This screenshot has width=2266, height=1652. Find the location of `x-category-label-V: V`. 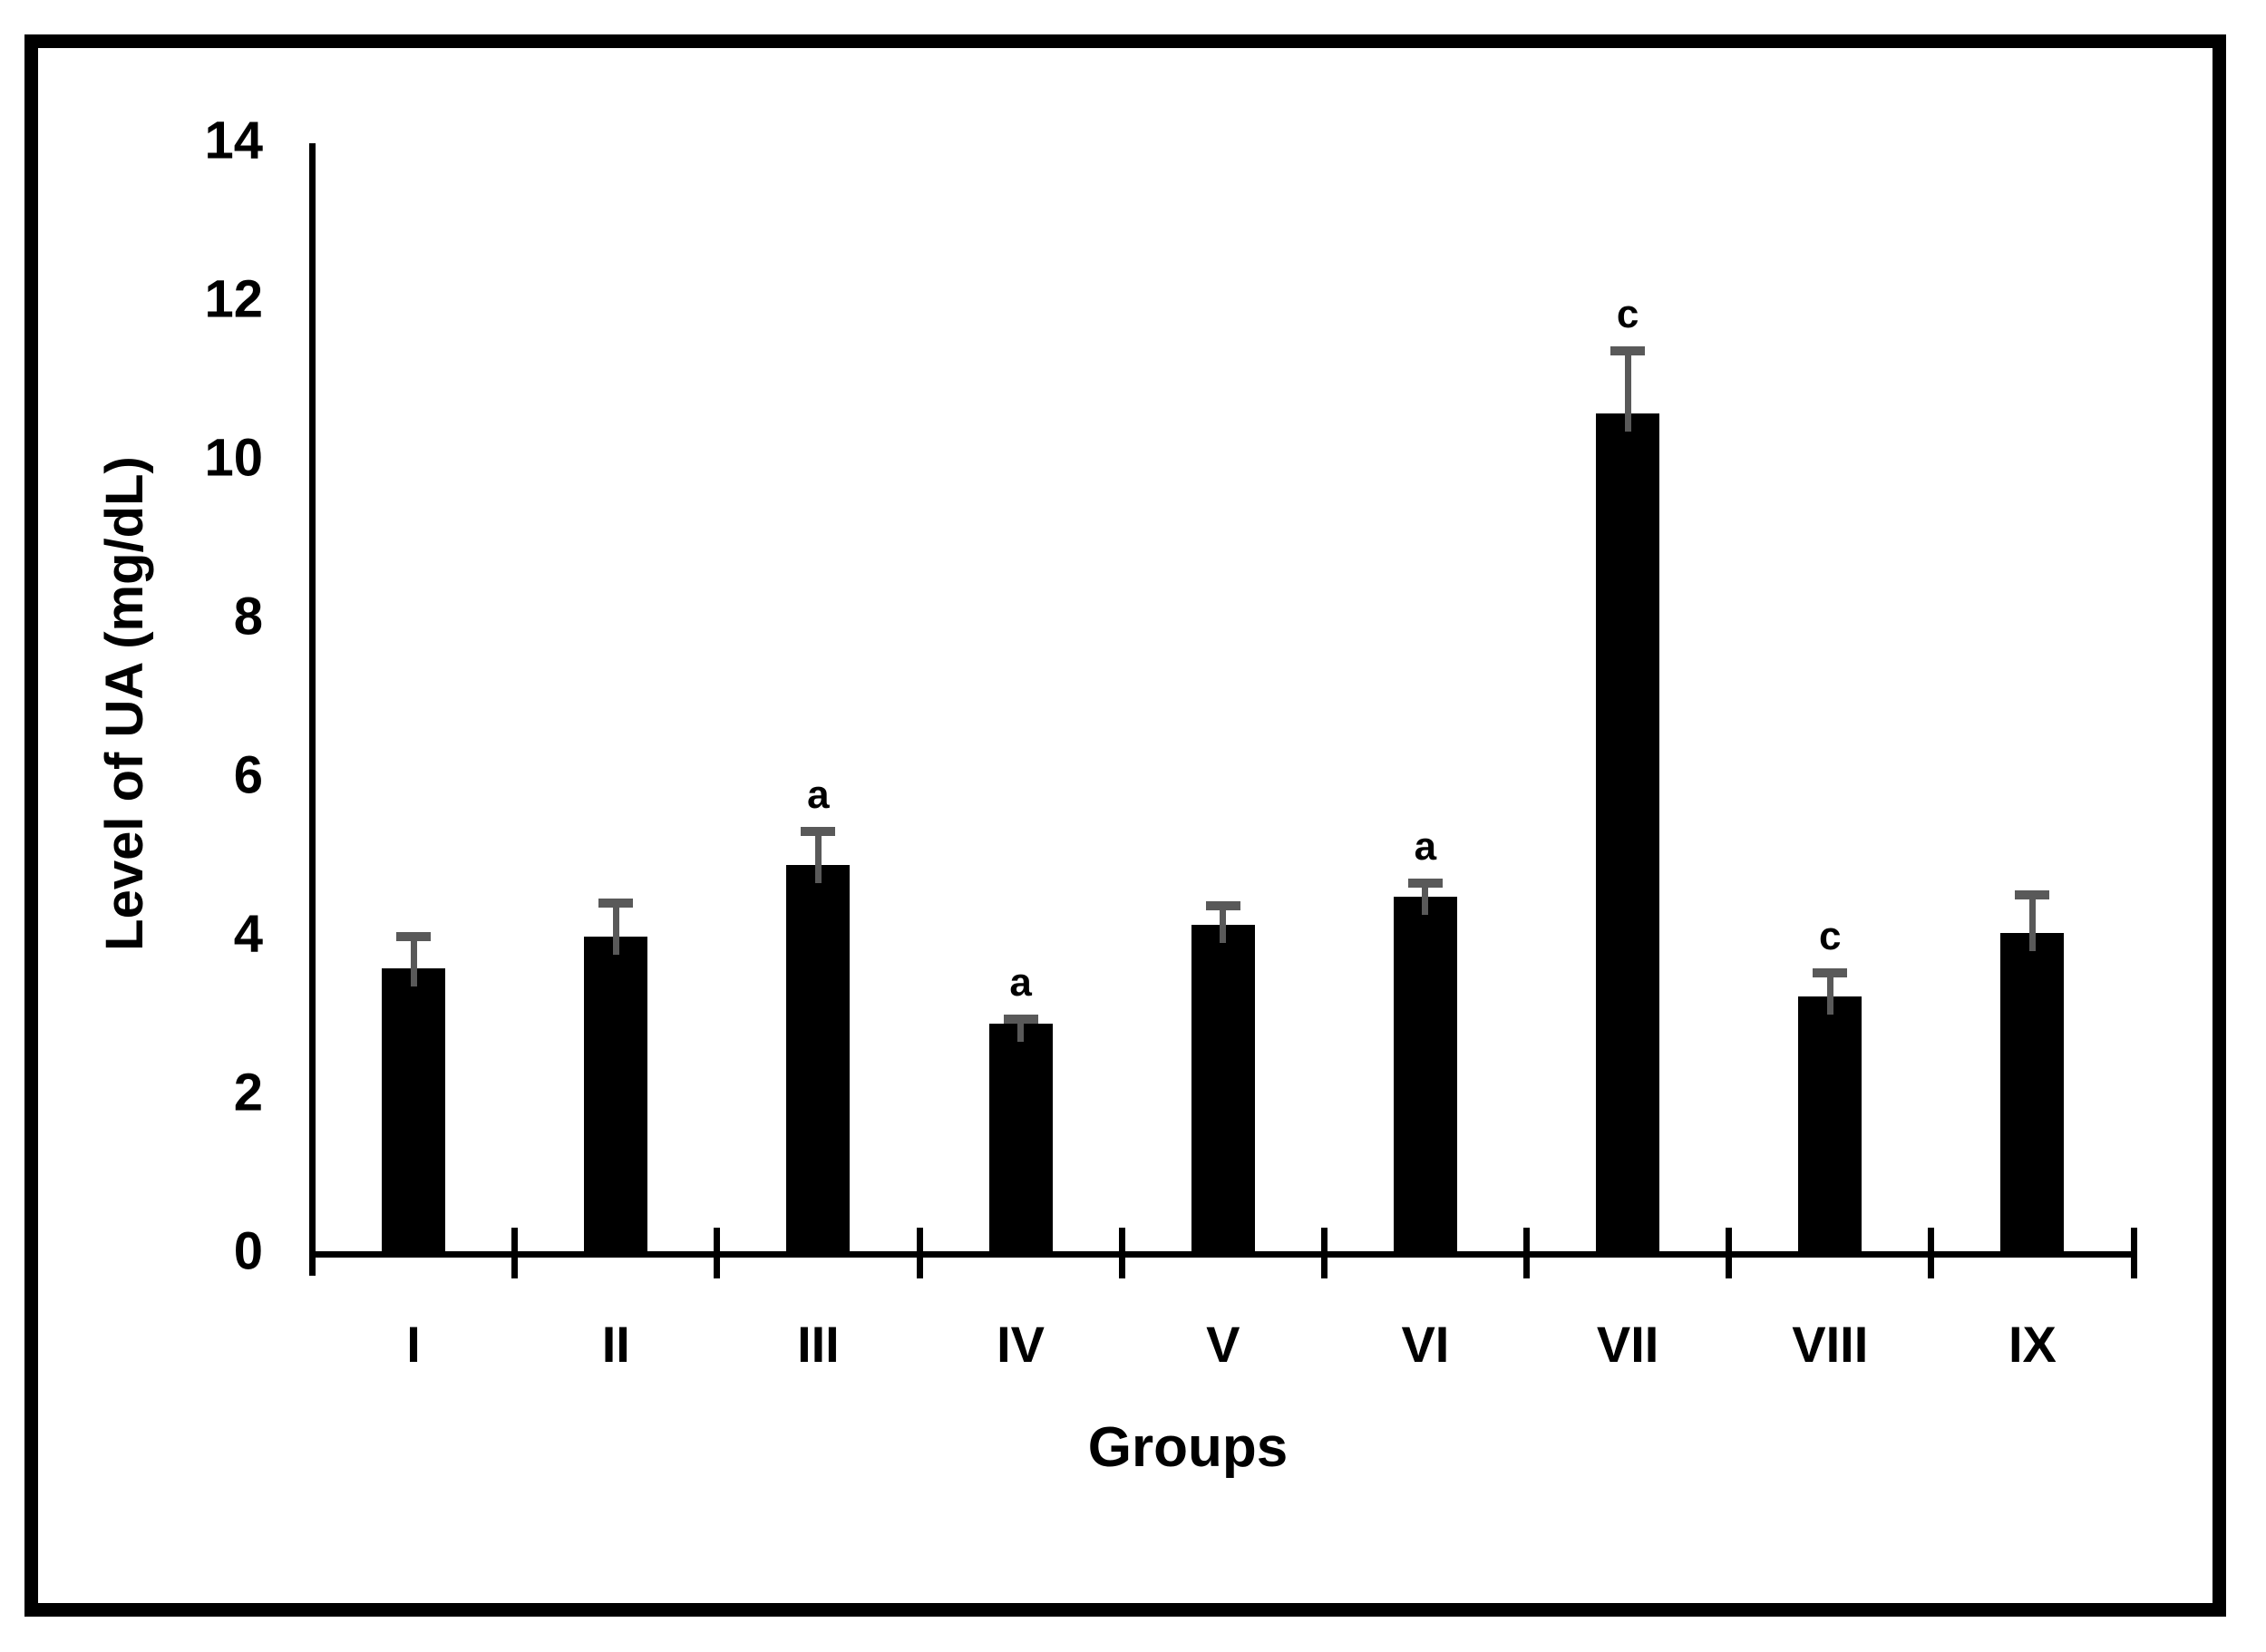

x-category-label-V: V is located at coordinates (1223, 1344).